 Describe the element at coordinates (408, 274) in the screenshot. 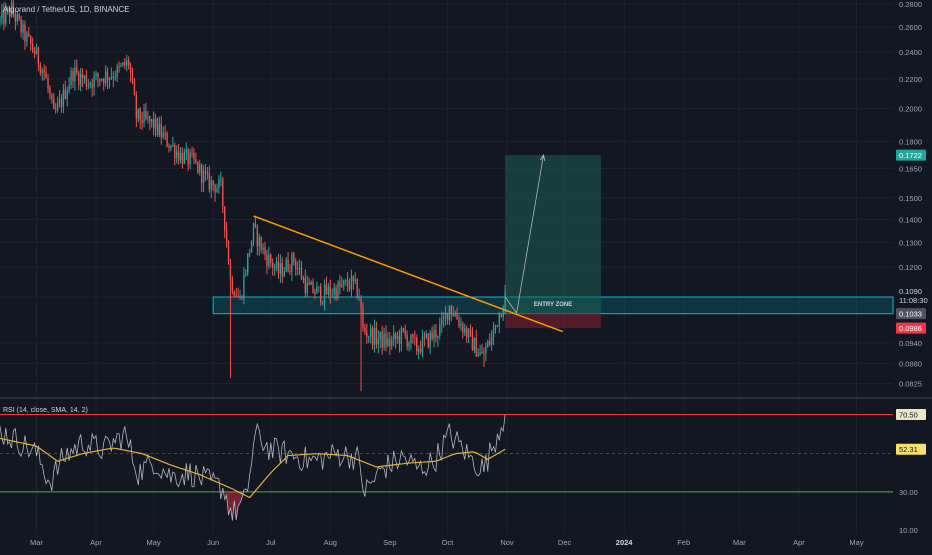

I see `descending-trendline` at that location.